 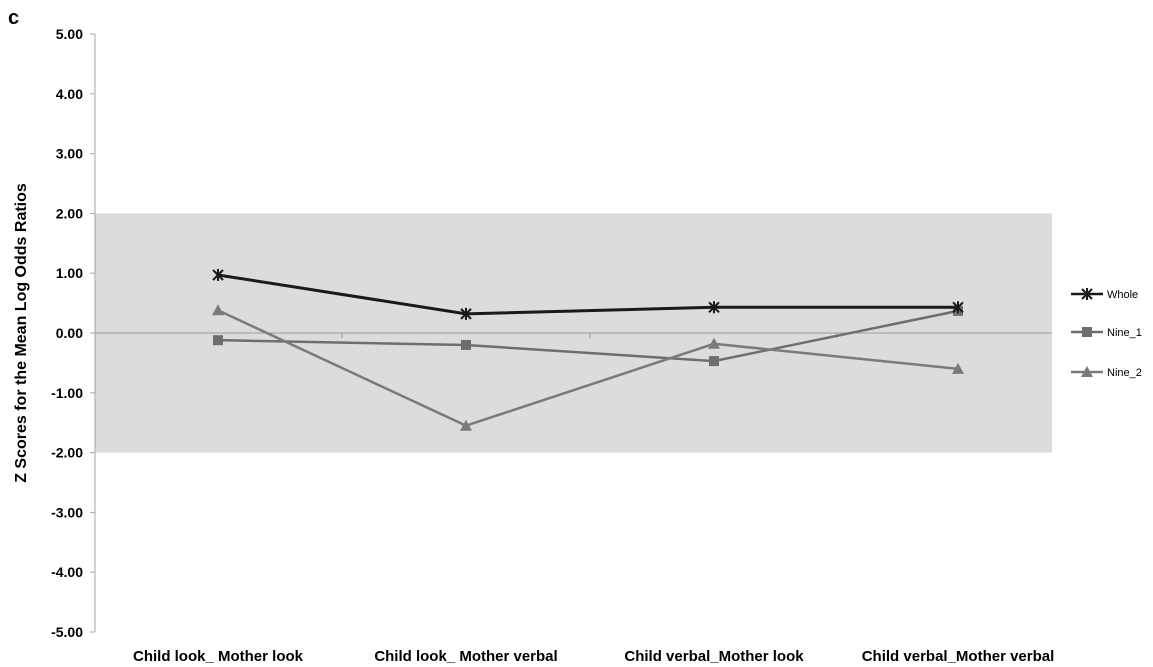 I want to click on legend: Whole Nine_1 Nine_2, so click(x=1106, y=333).